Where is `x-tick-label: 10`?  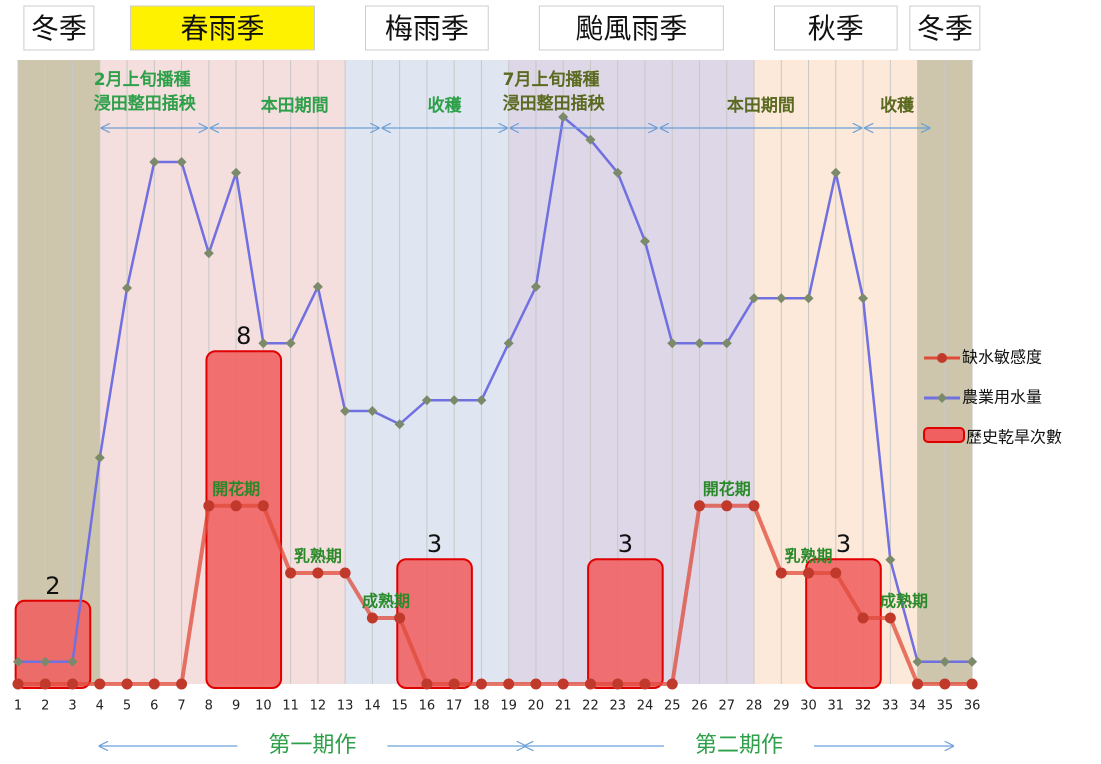
x-tick-label: 10 is located at coordinates (263, 706).